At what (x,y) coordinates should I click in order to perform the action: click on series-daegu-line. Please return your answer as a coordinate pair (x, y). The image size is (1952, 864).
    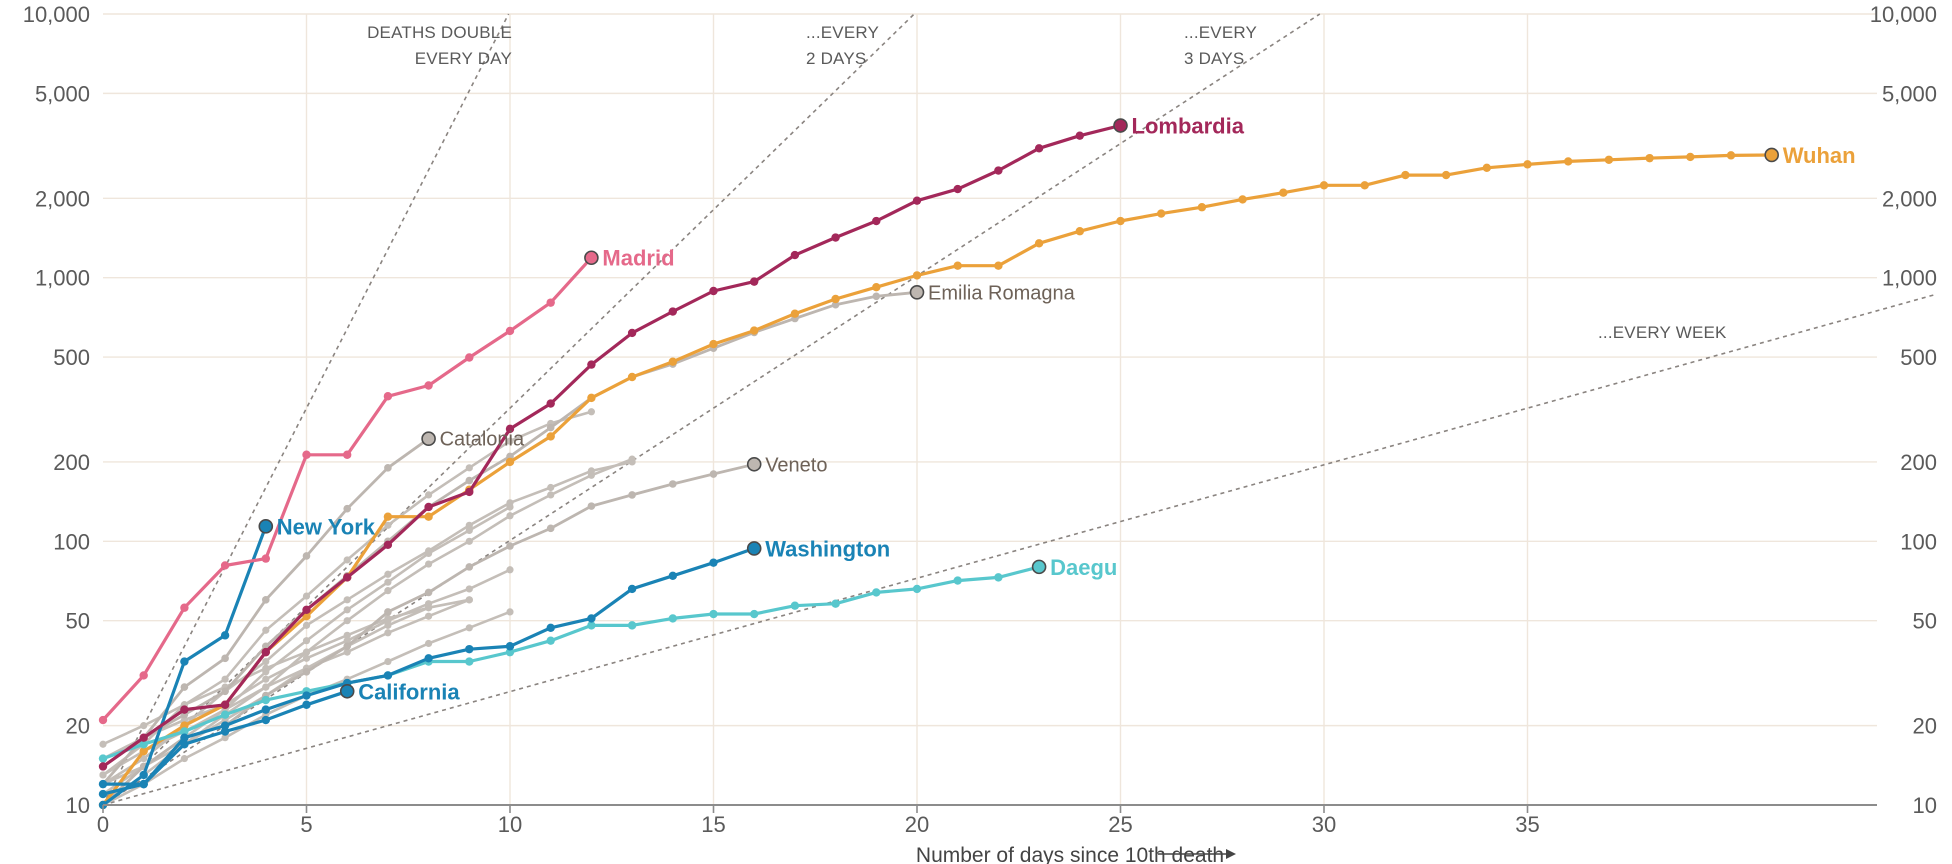
    Looking at the image, I should click on (571, 663).